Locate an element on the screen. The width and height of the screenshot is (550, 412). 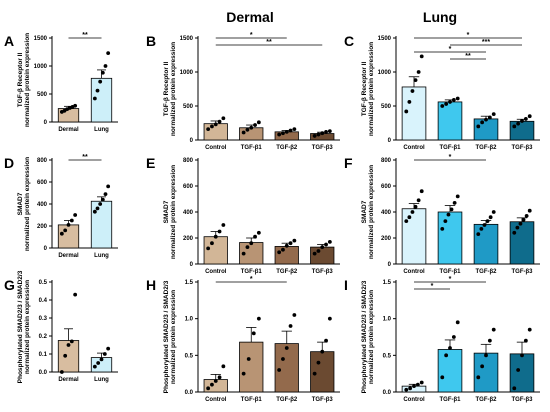
y-tick-label: 800 is located at coordinates (188, 161).